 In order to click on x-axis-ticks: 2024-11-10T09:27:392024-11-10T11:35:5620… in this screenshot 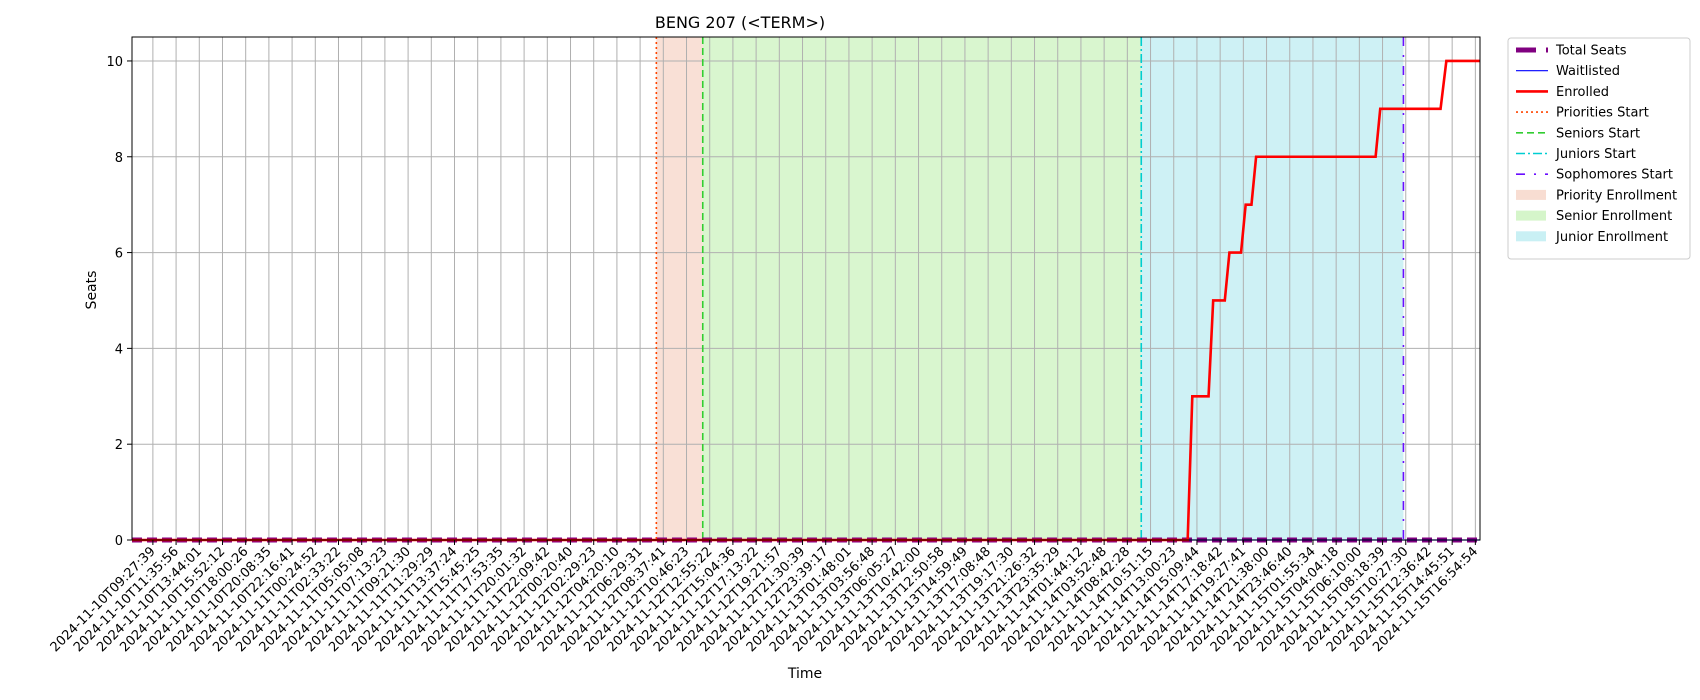, I will do `click(764, 597)`.